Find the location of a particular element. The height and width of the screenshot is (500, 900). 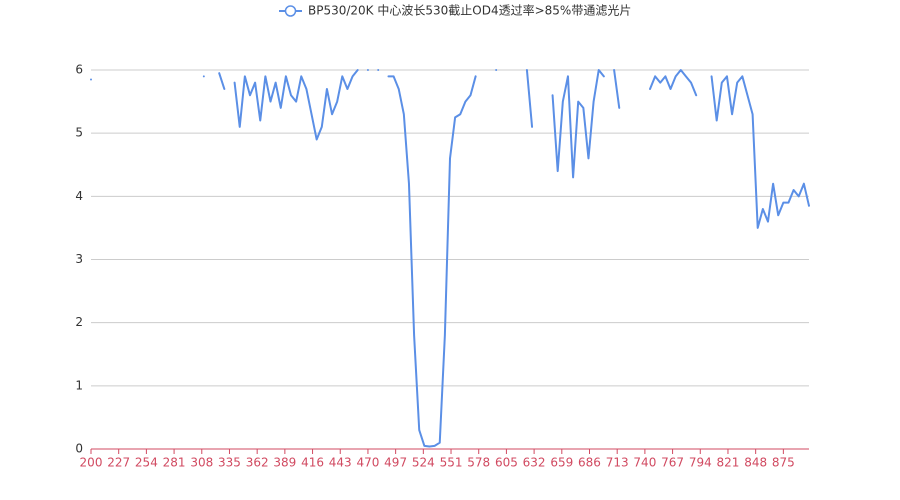

y-tick-label: 6 is located at coordinates (79, 70).